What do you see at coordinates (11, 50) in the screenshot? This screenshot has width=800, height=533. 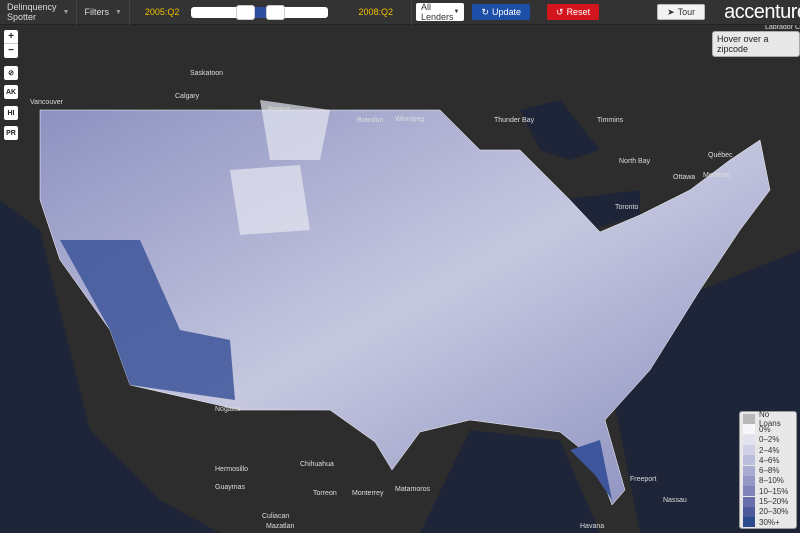 I see `zoom-out-button: −` at bounding box center [11, 50].